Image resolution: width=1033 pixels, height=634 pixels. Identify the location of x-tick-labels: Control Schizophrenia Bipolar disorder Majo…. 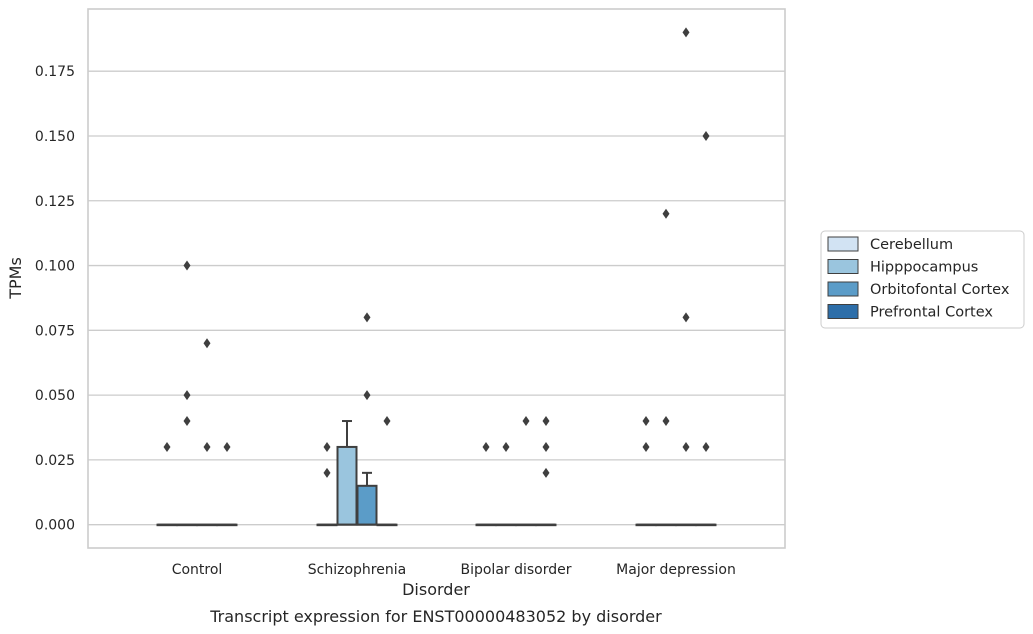
(454, 570).